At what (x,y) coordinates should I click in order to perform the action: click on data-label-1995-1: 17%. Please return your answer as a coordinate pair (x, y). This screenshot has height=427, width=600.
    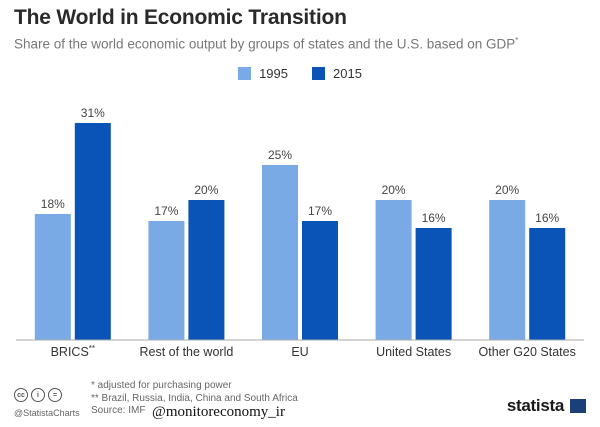
    Looking at the image, I should click on (166, 211).